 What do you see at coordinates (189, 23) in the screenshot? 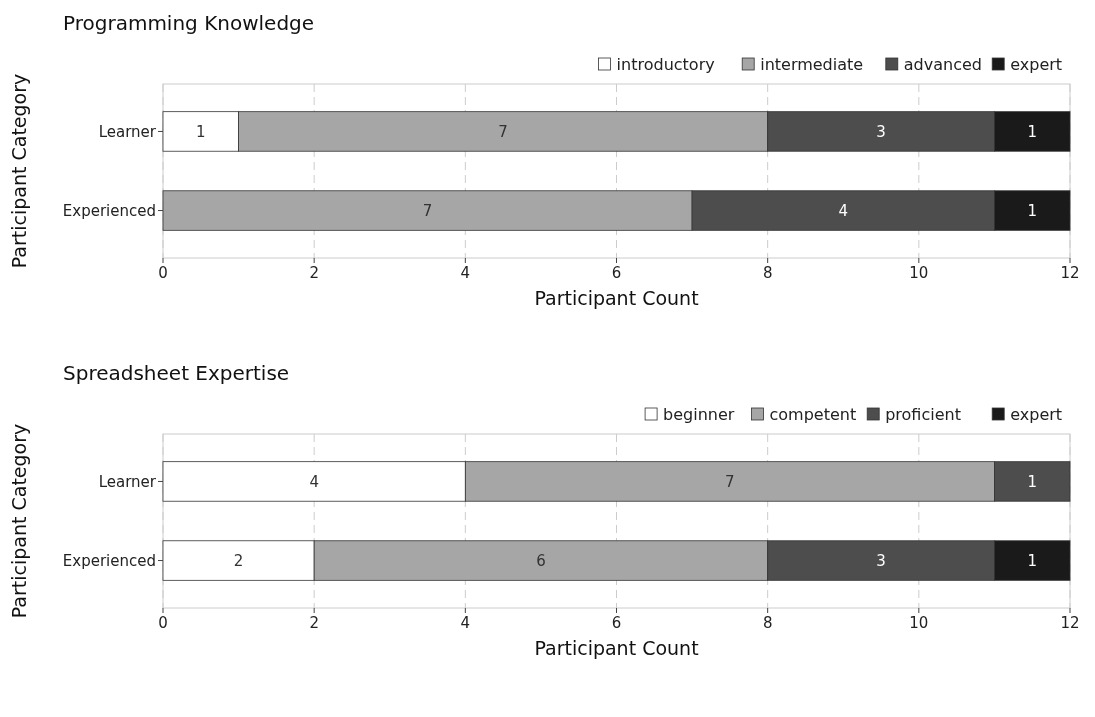
I see `chart-title: Programming Knowledge` at bounding box center [189, 23].